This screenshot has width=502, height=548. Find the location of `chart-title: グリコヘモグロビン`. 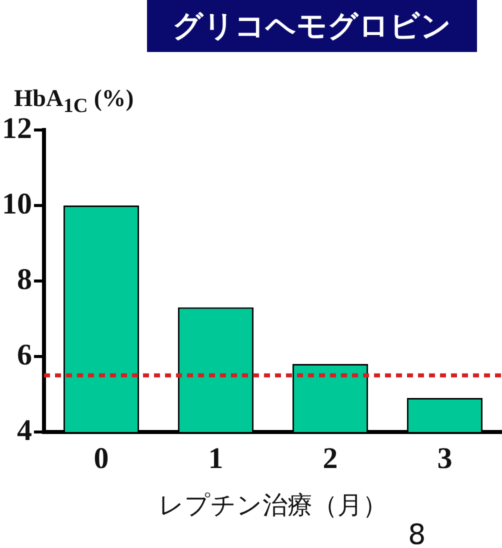

chart-title: グリコヘモグロビン is located at coordinates (312, 26).